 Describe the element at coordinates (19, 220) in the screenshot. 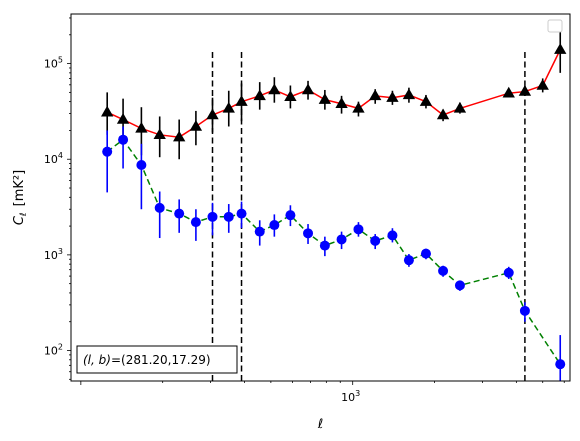

I see `y-axis-label-main: C` at that location.